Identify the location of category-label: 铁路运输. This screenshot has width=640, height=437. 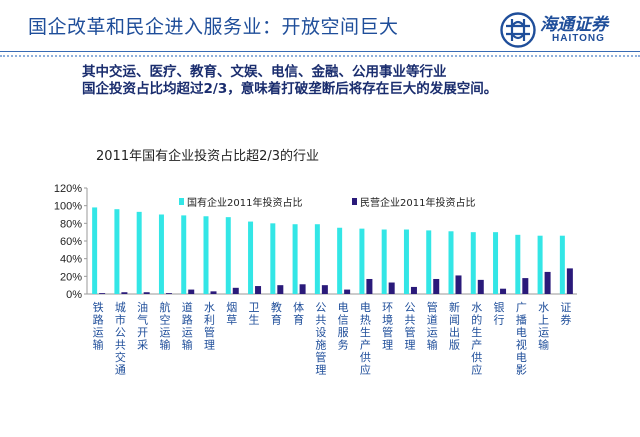
(98, 326).